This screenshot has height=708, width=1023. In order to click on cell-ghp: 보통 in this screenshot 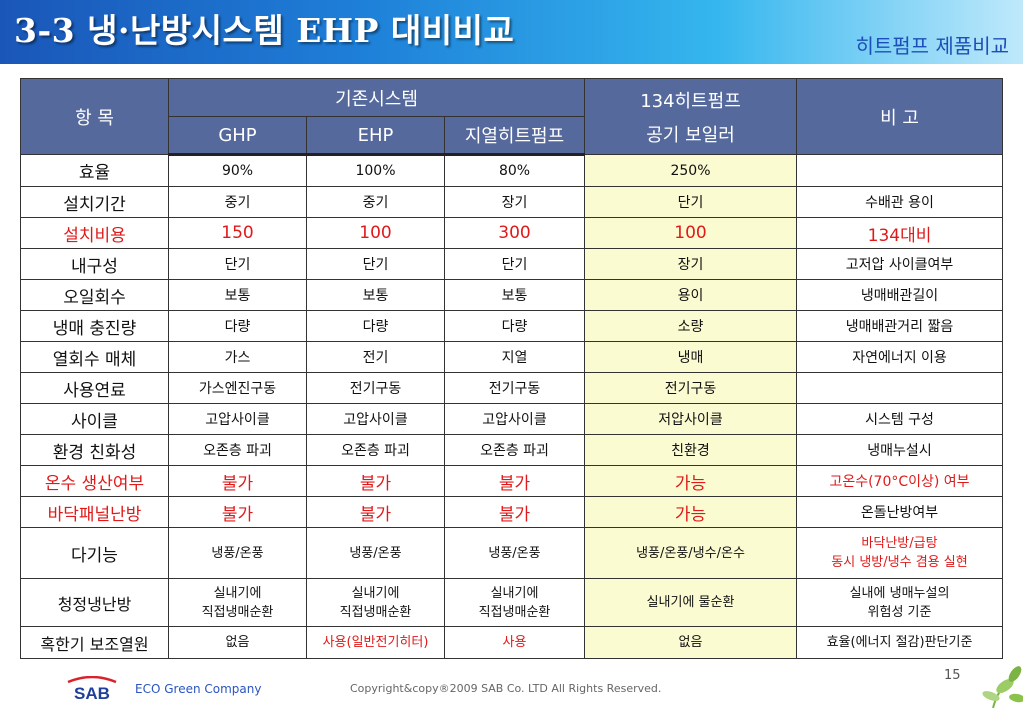, I will do `click(237, 295)`.